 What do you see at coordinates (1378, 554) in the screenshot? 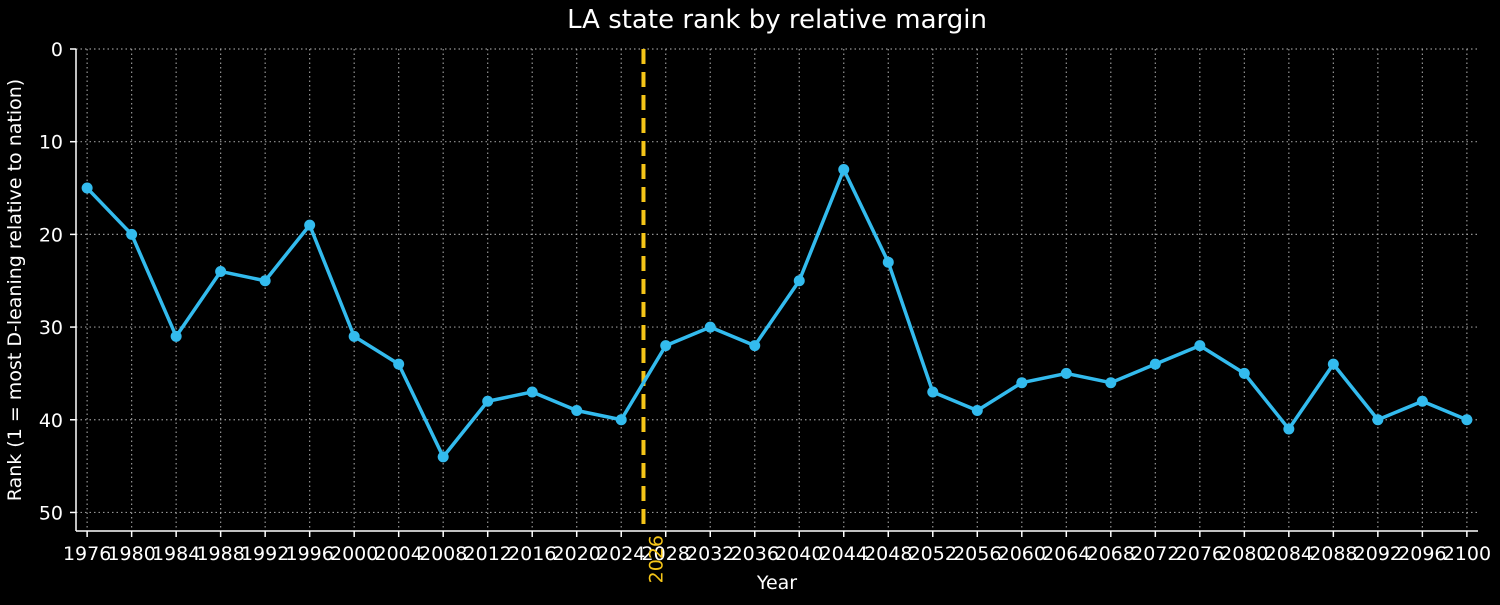
I see `x-tick-label: 2092` at bounding box center [1378, 554].